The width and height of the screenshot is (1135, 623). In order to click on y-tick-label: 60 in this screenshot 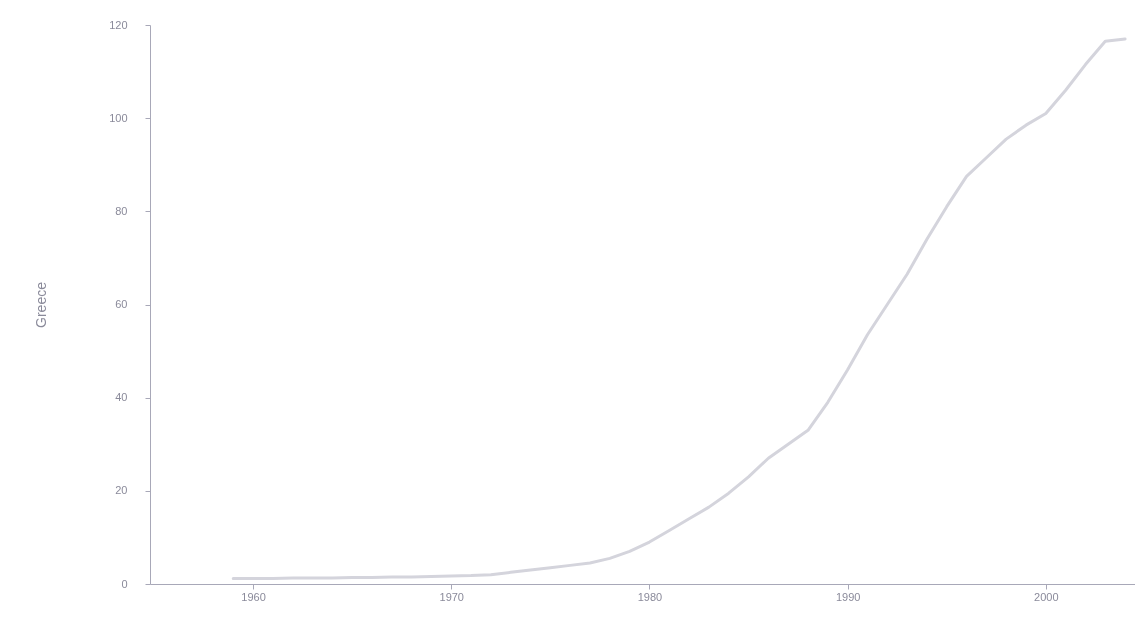, I will do `click(121, 304)`.